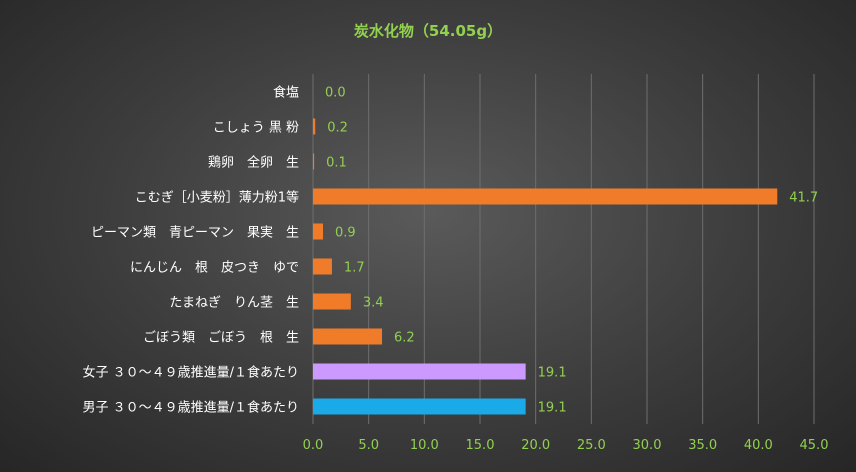 The width and height of the screenshot is (856, 472). Describe the element at coordinates (234, 303) in the screenshot. I see `category-label: たまねぎ りん茎 生` at that location.